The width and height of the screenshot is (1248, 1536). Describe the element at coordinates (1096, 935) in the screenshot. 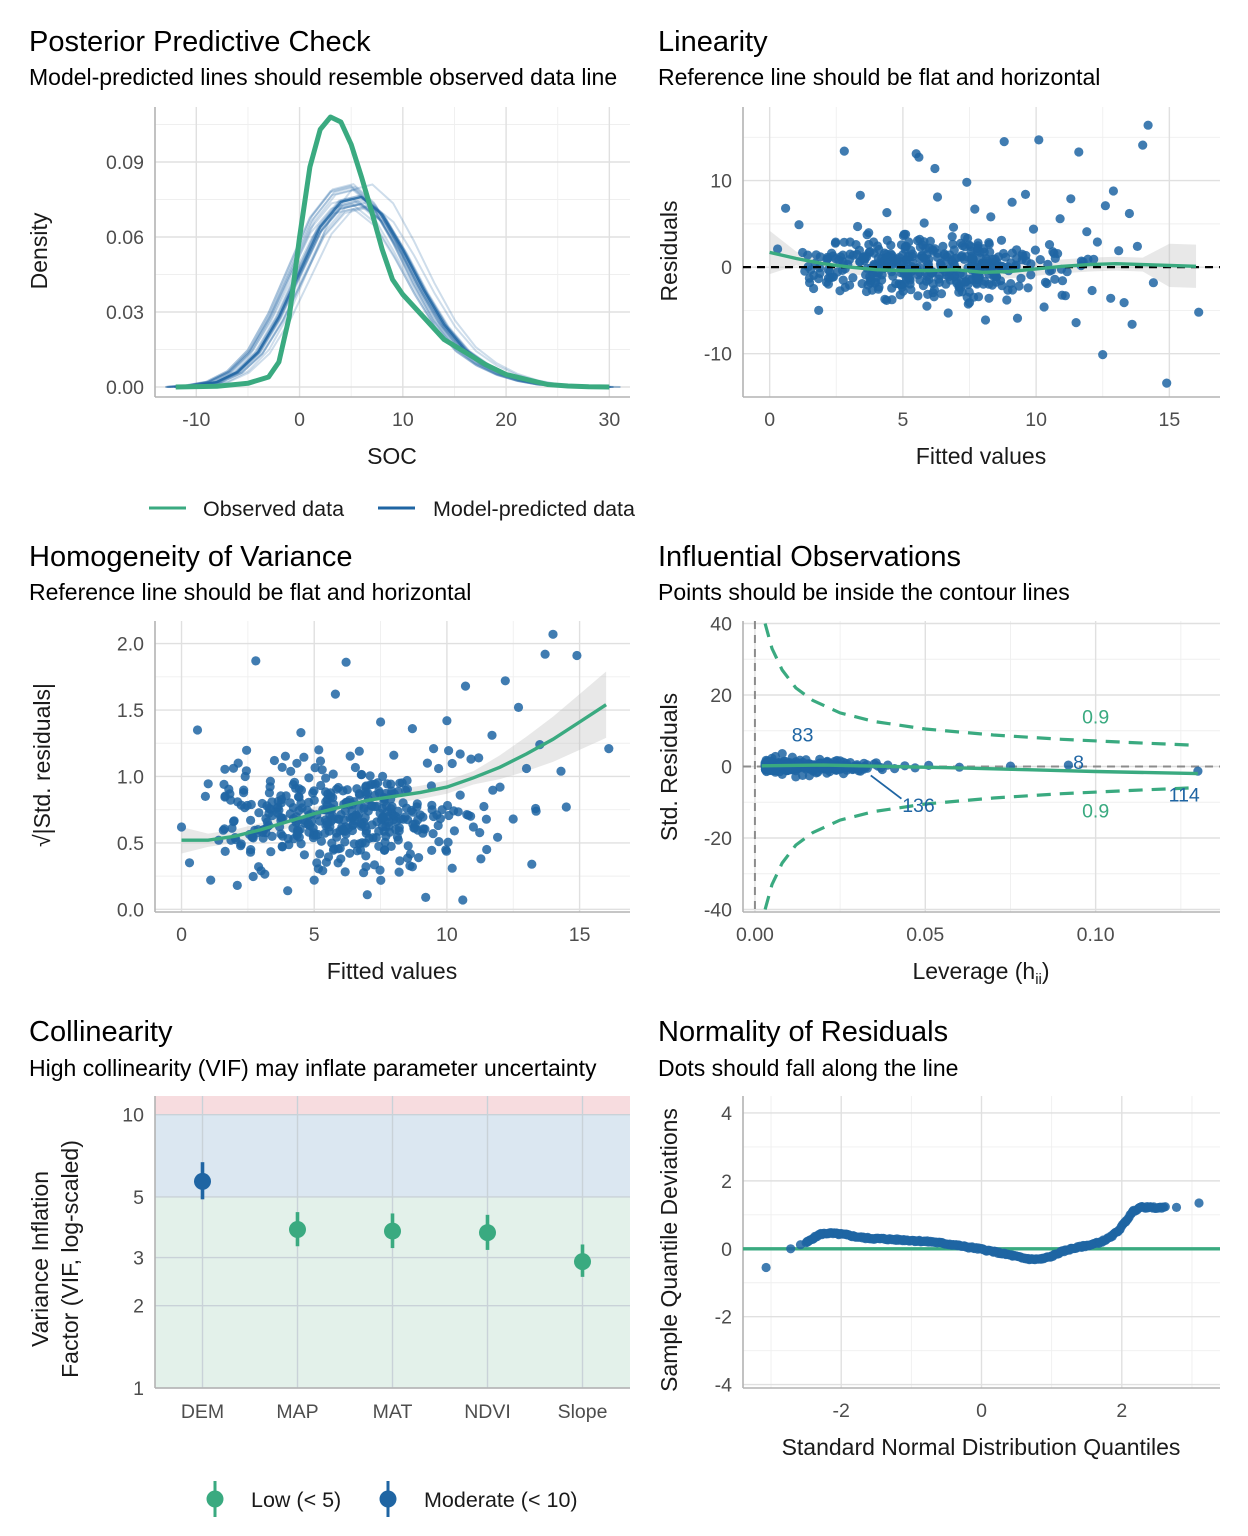

I see `influential-xtick-2: 0.10` at that location.